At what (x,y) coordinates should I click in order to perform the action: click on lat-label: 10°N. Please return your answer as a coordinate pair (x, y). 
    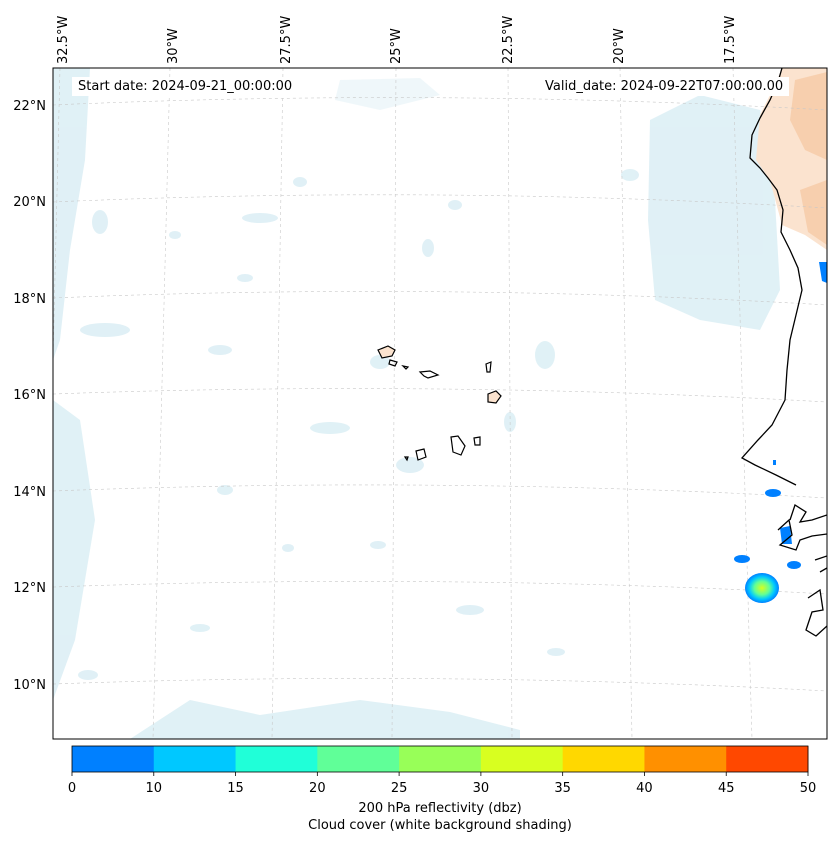
    Looking at the image, I should click on (29, 685).